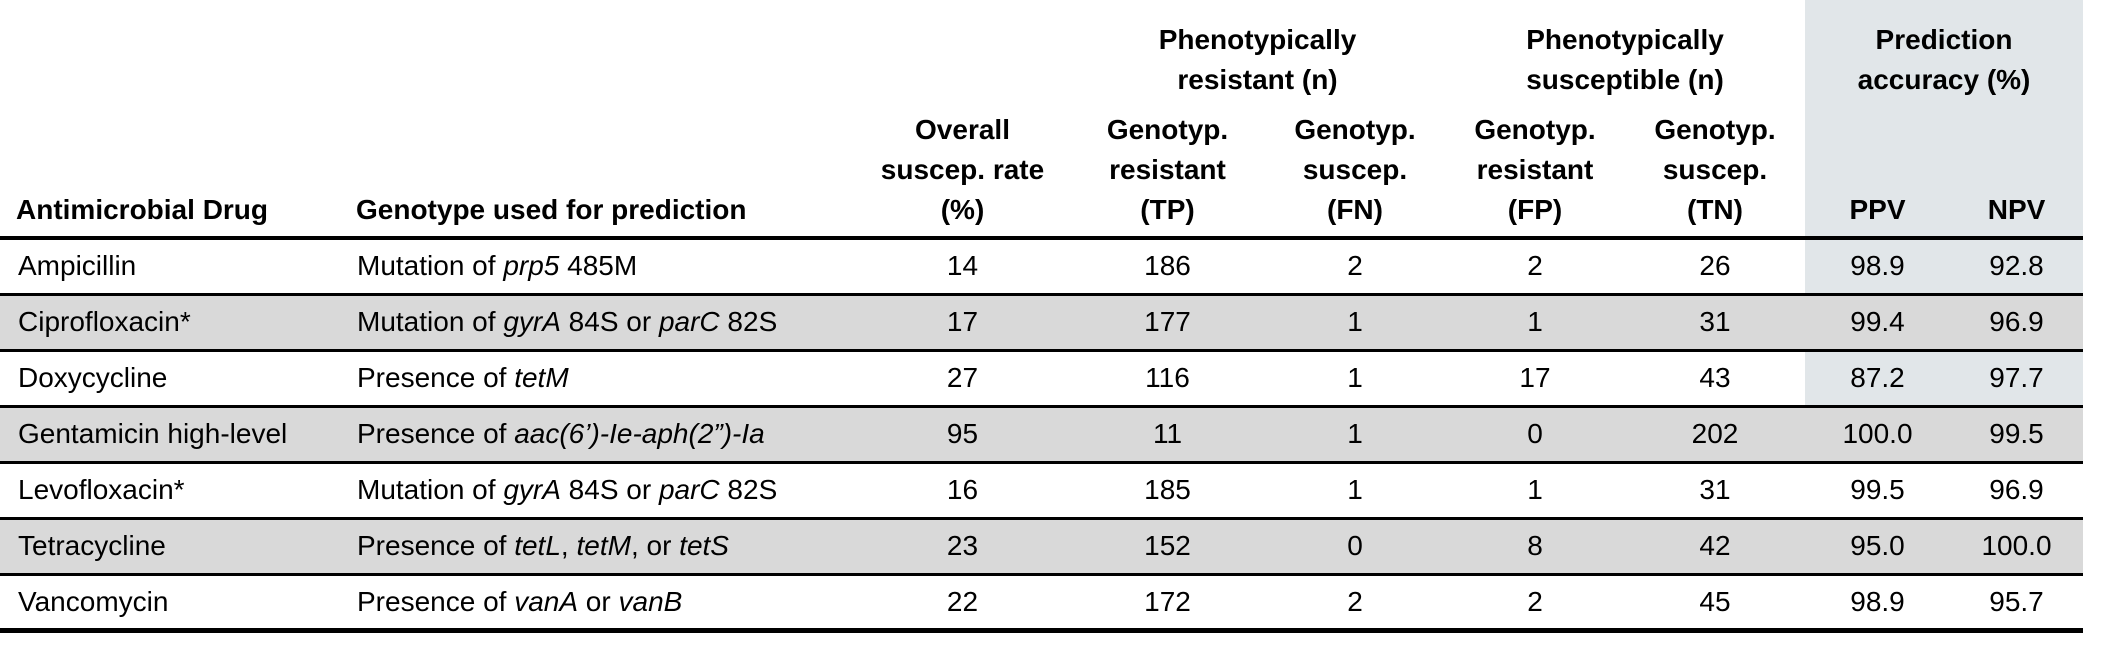 Image resolution: width=2102 pixels, height=659 pixels. Describe the element at coordinates (1167, 546) in the screenshot. I see `cell-tp: 152` at that location.